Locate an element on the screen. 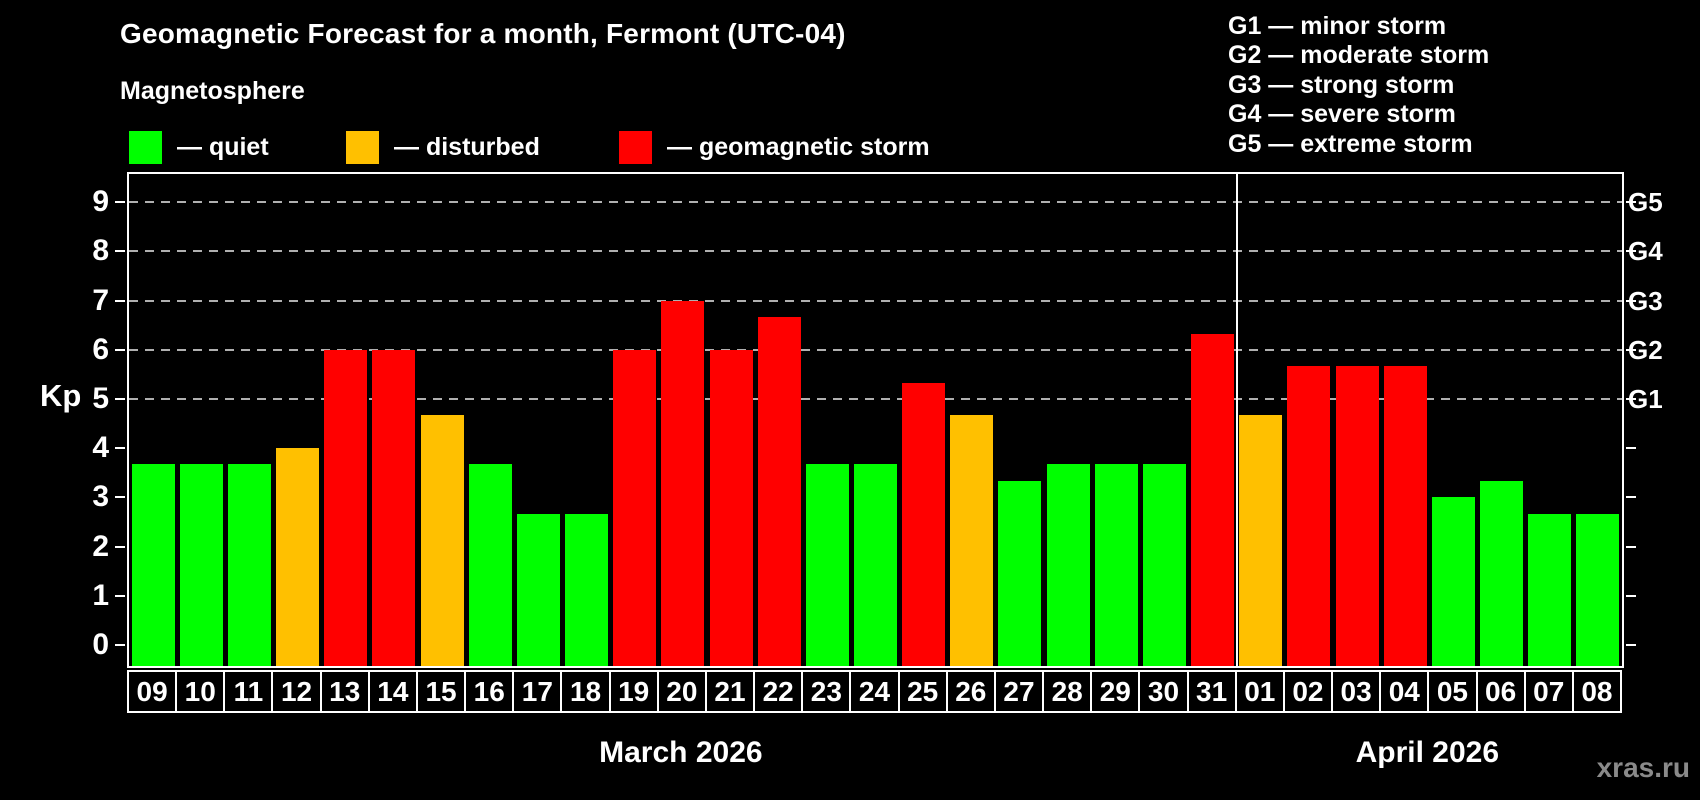  g-scale-label-g5: G5 is located at coordinates (1645, 202).